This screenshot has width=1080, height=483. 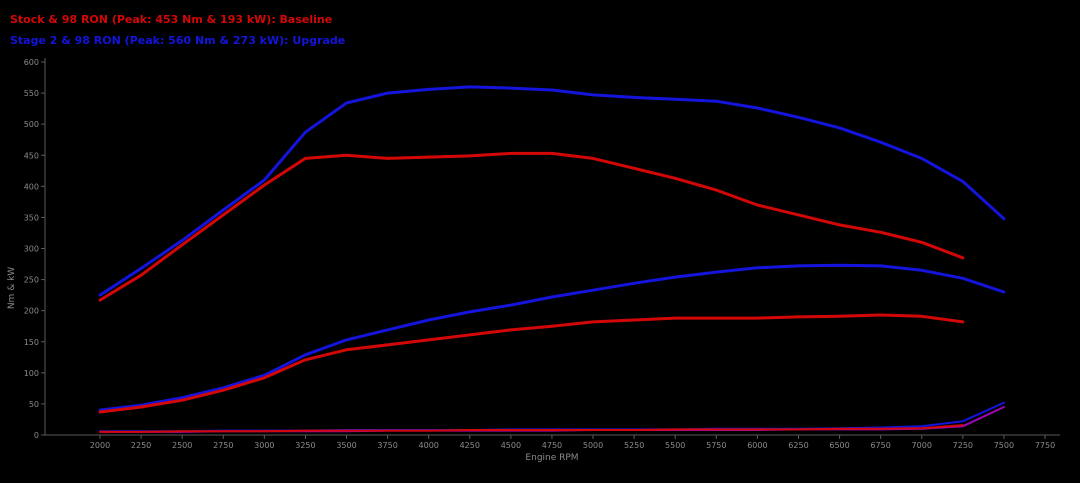 I want to click on y-tick-label: 50, so click(x=34, y=404).